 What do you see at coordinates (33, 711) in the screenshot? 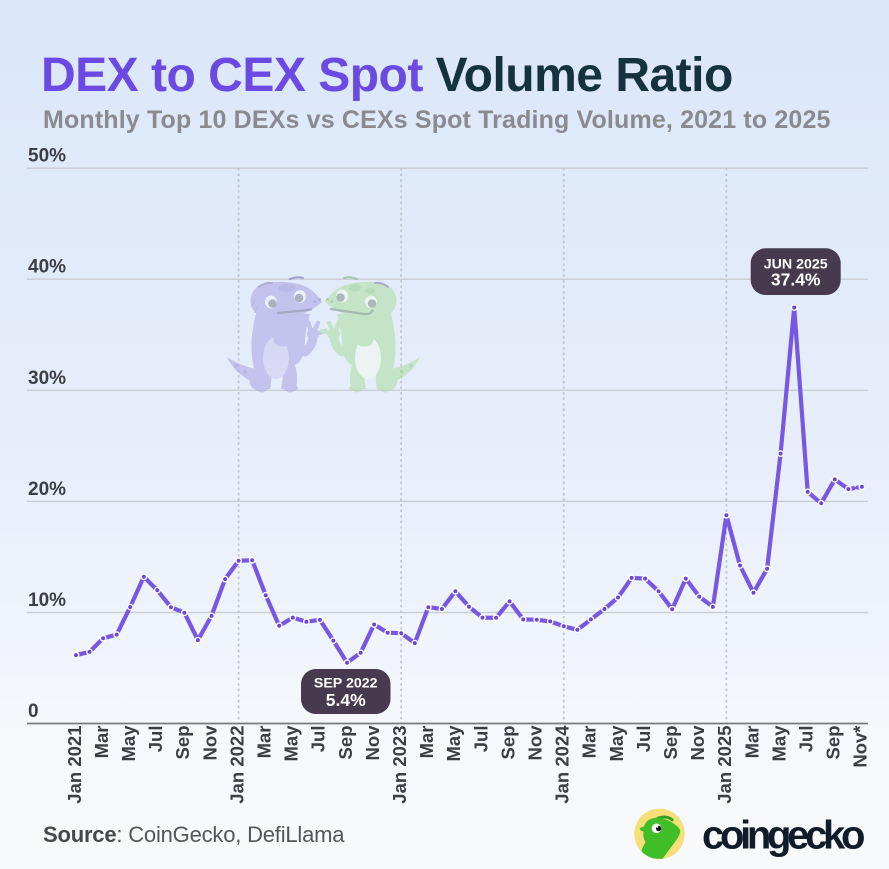
I see `svg-text: 0` at bounding box center [33, 711].